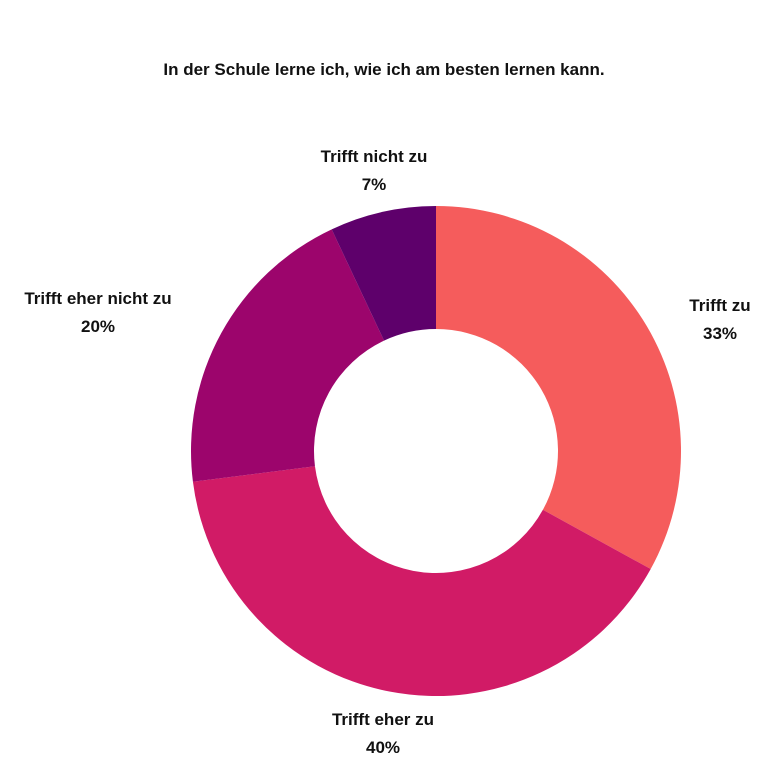  I want to click on slice-label: Trifft eher nicht zu 20%, so click(99, 313).